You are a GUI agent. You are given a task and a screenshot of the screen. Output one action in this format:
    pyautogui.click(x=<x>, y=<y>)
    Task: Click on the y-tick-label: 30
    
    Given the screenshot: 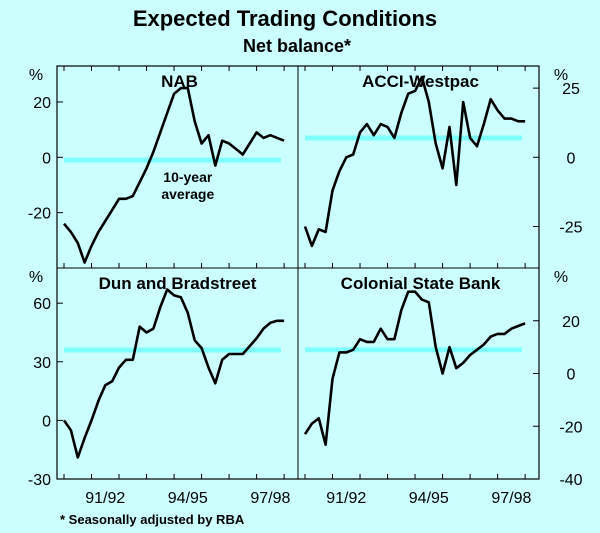 What is the action you would take?
    pyautogui.click(x=42, y=363)
    